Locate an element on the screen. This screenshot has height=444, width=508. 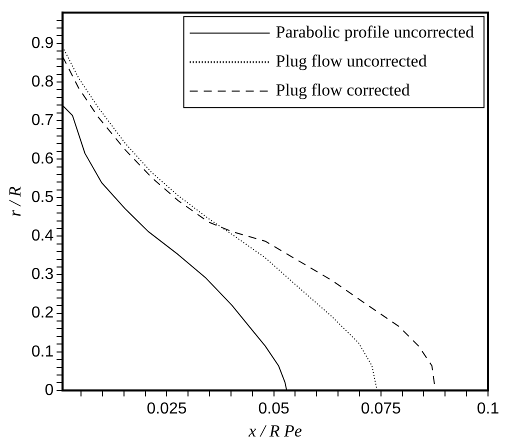
y-tick-label: 0.3 is located at coordinates (42, 275).